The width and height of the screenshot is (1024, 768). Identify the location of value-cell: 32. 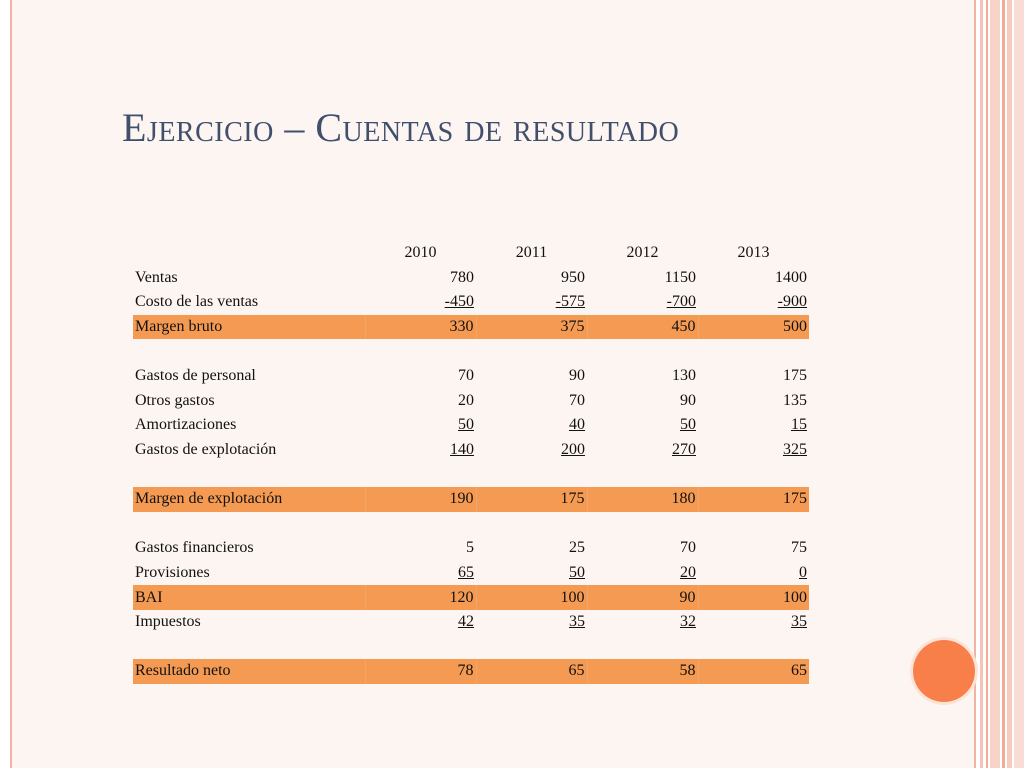
(642, 622).